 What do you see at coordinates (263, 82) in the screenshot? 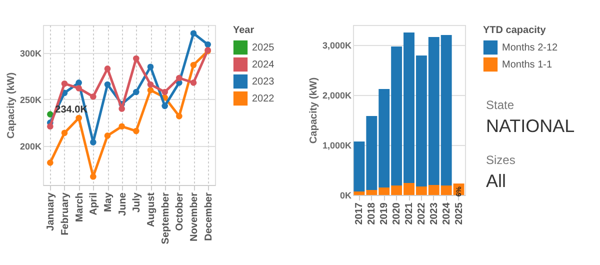
I see `legend-label: 2023` at bounding box center [263, 82].